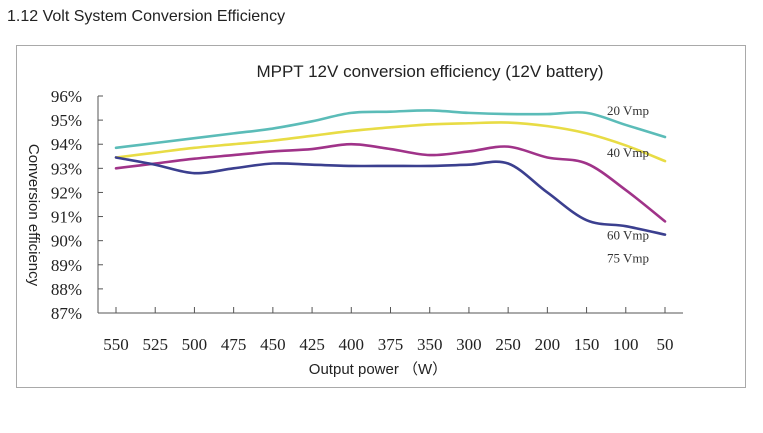 The image size is (763, 433). What do you see at coordinates (66, 144) in the screenshot?
I see `y-tick-label: 94%` at bounding box center [66, 144].